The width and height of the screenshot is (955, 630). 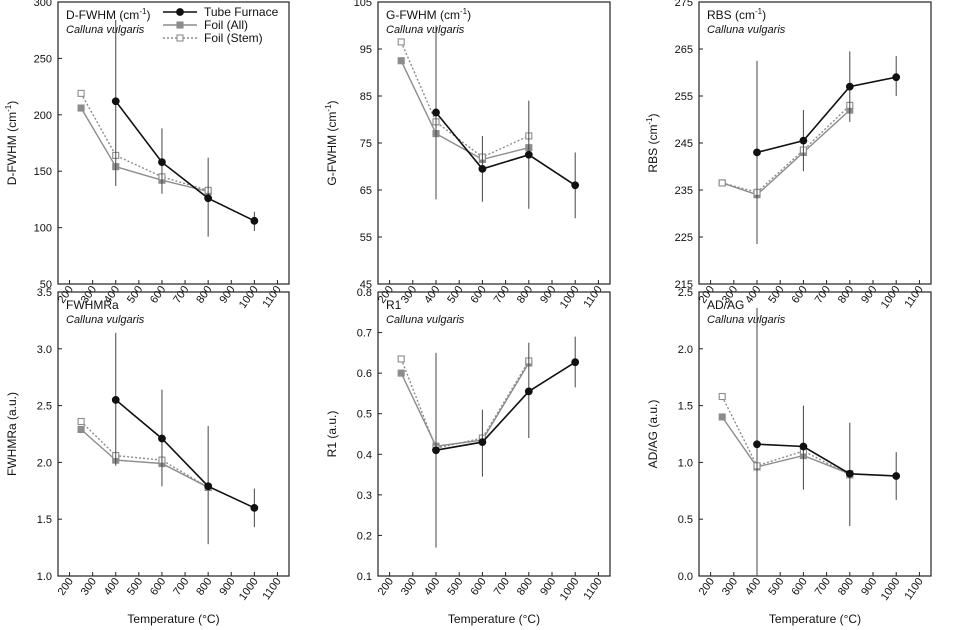 I want to click on legend-label: Foil (All), so click(x=226, y=25).